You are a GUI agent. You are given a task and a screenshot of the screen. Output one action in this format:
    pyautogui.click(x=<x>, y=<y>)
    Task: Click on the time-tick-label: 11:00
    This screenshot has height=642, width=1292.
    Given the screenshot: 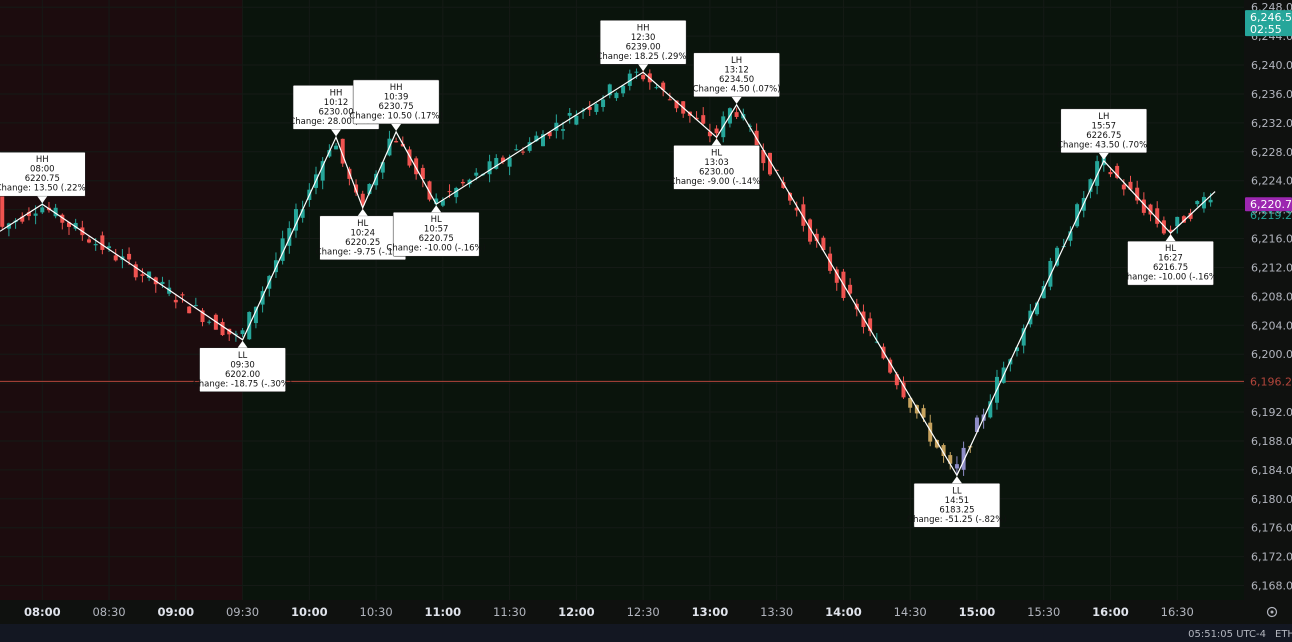 What is the action you would take?
    pyautogui.click(x=443, y=612)
    